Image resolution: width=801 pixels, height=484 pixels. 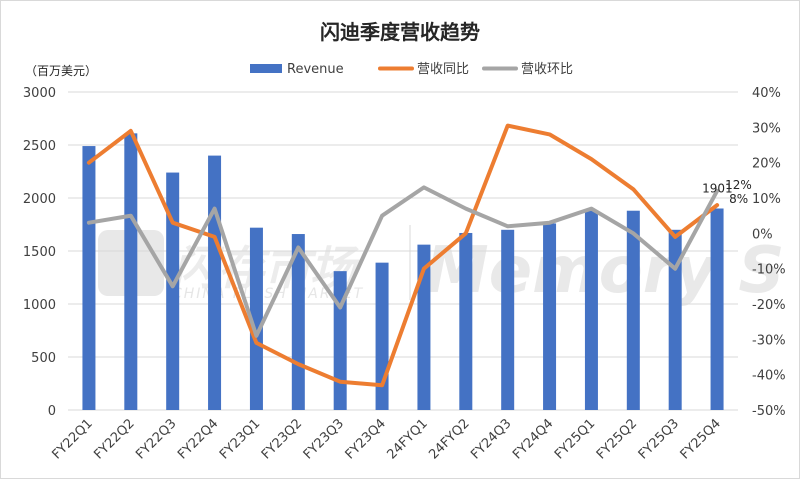 I want to click on right-axis-tick-label: 20%, so click(x=766, y=164).